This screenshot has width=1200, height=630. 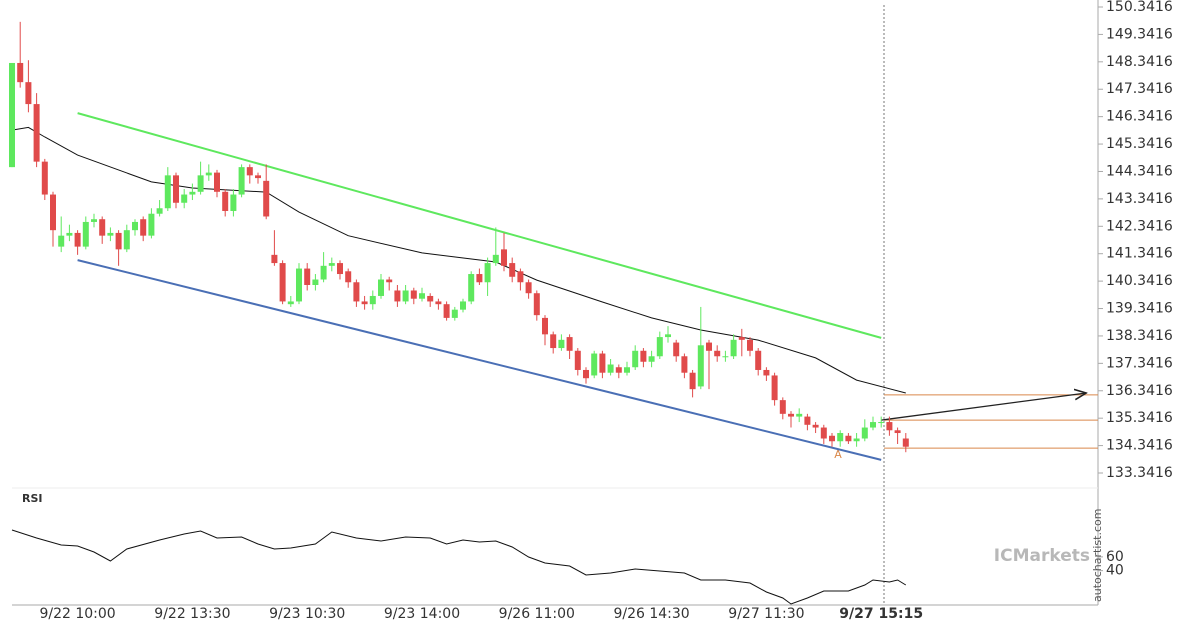 I want to click on projection-arrow, so click(x=983, y=407).